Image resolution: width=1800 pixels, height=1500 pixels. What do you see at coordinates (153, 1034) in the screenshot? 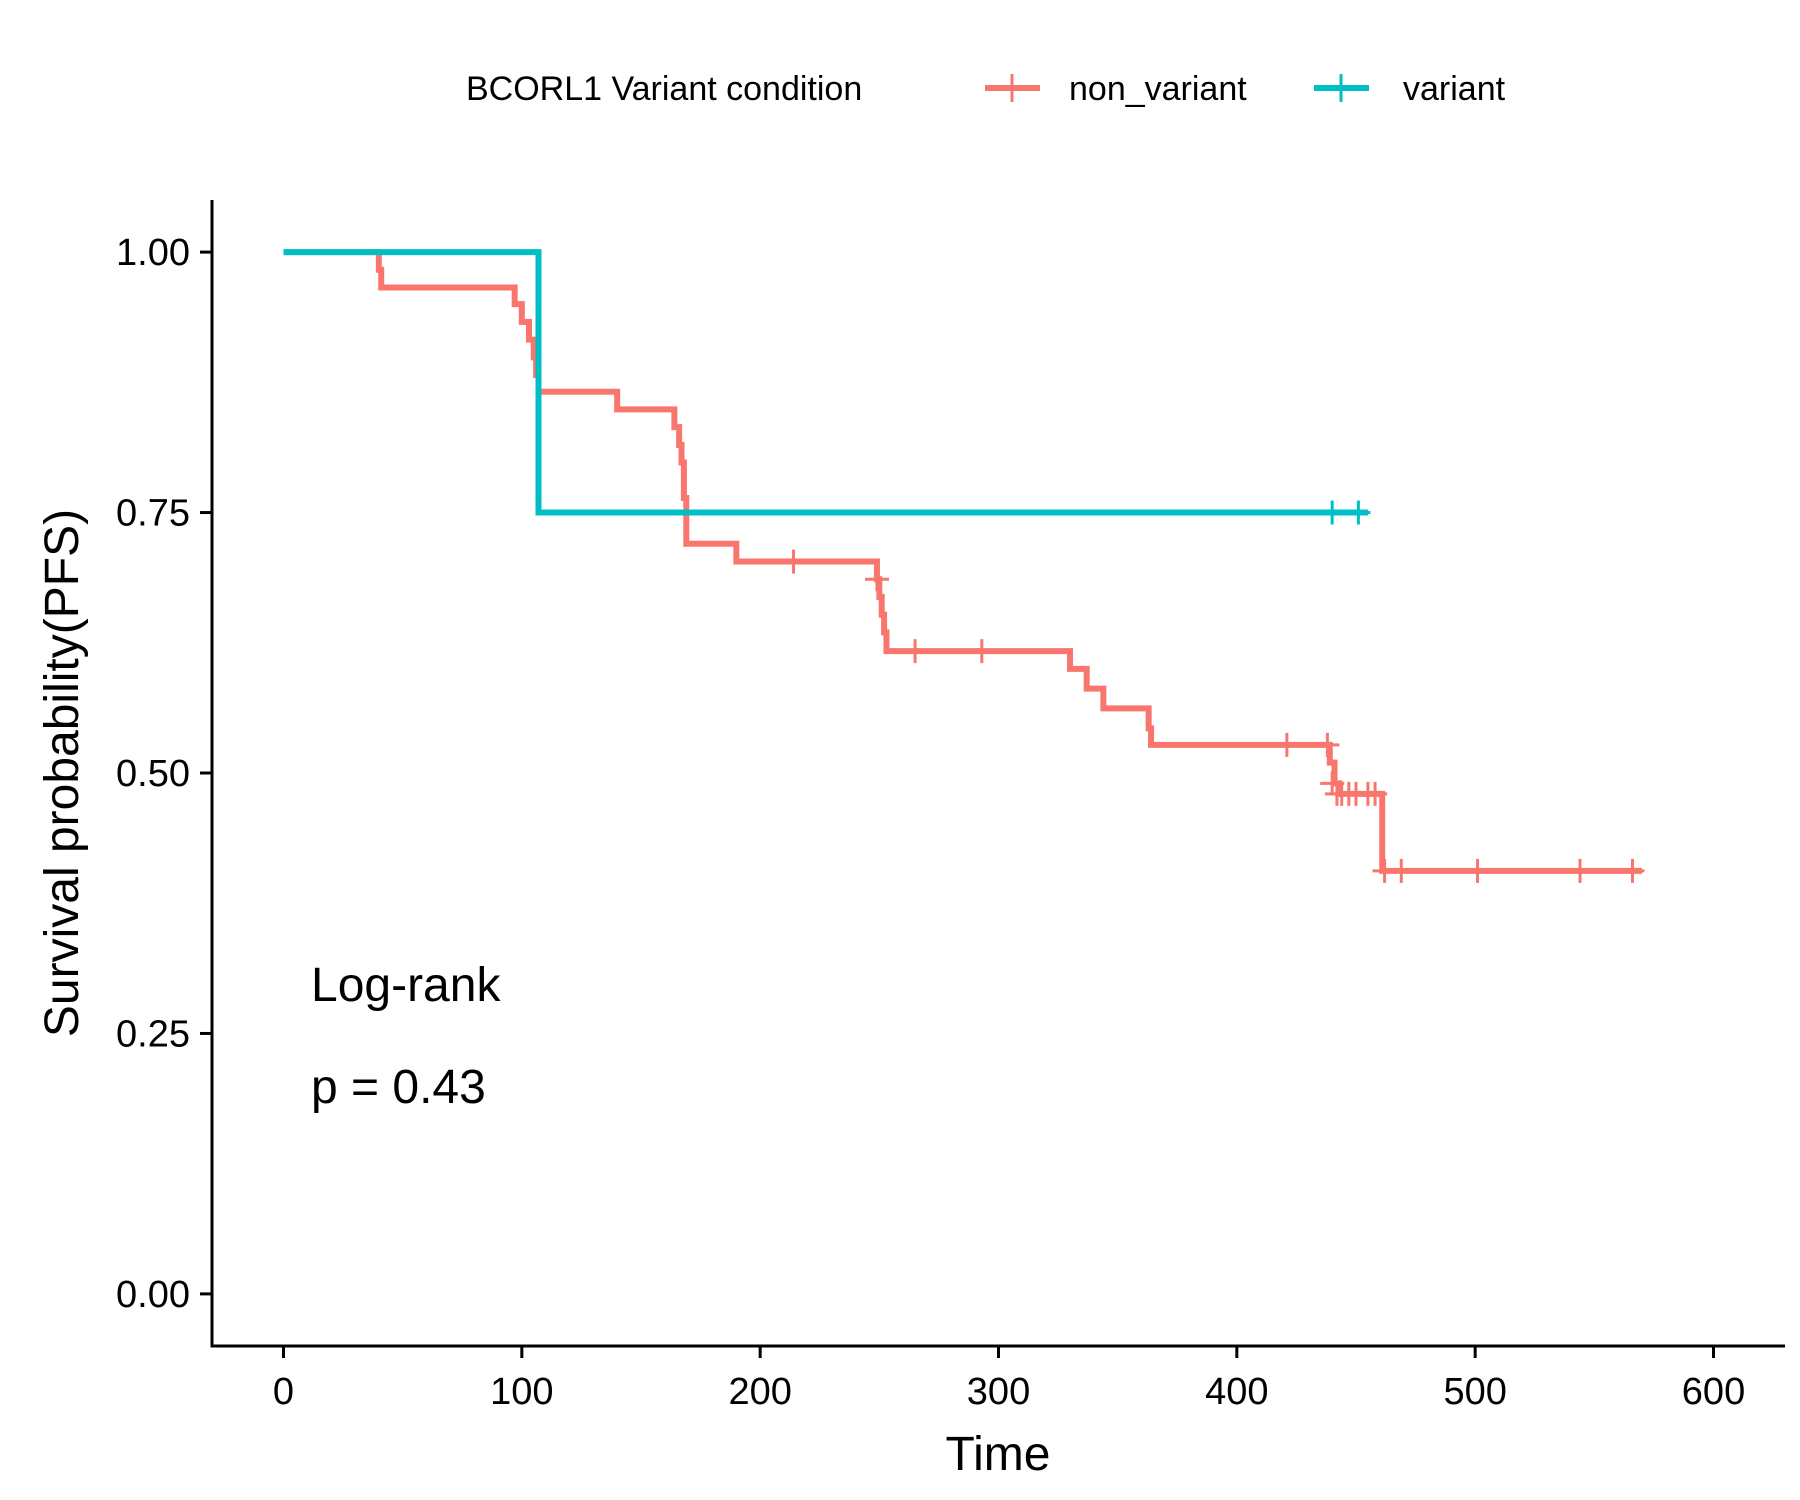
I see `y-tick-label: 0.25` at bounding box center [153, 1034].